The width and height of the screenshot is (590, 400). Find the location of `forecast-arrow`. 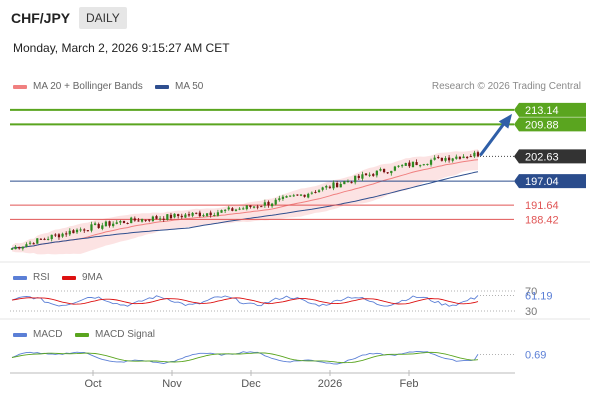

forecast-arrow is located at coordinates (496, 134).